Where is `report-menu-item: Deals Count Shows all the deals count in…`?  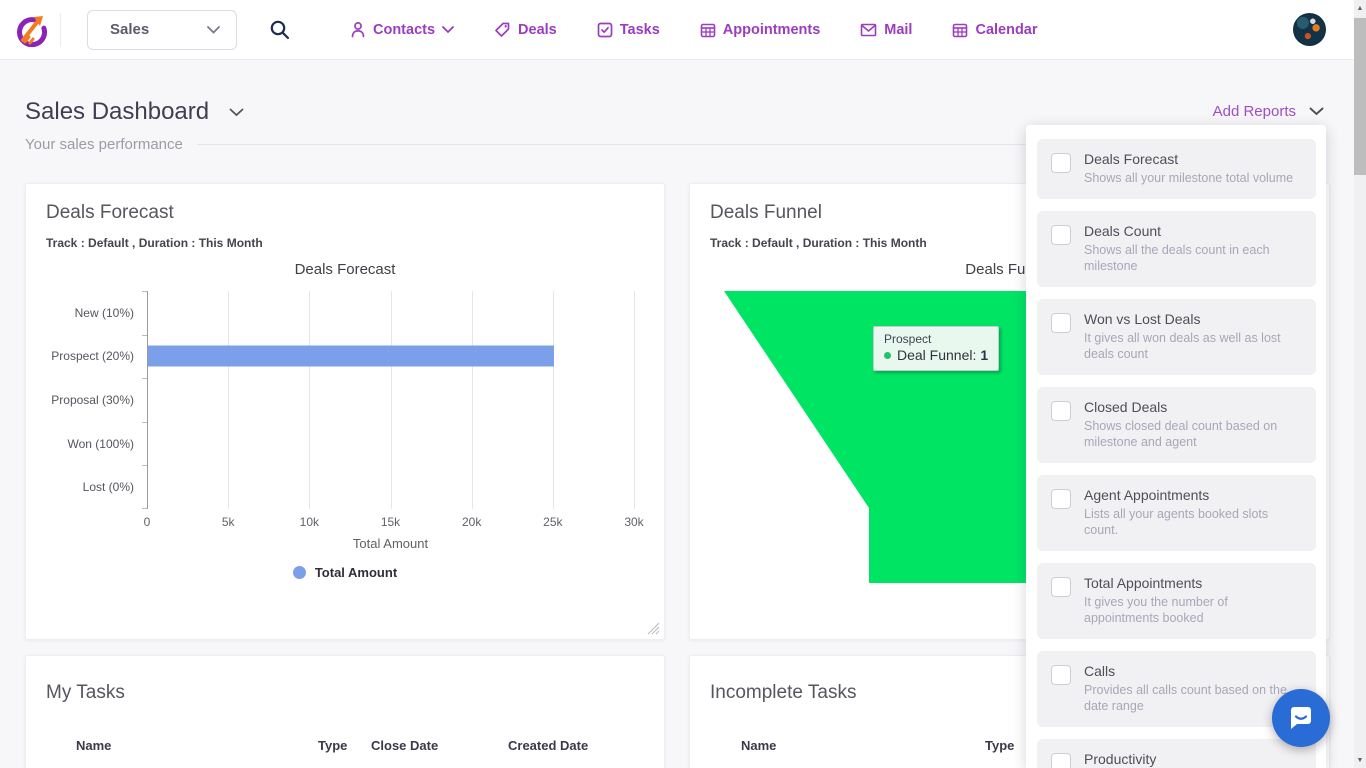 report-menu-item: Deals Count Shows all the deals count in… is located at coordinates (1176, 248).